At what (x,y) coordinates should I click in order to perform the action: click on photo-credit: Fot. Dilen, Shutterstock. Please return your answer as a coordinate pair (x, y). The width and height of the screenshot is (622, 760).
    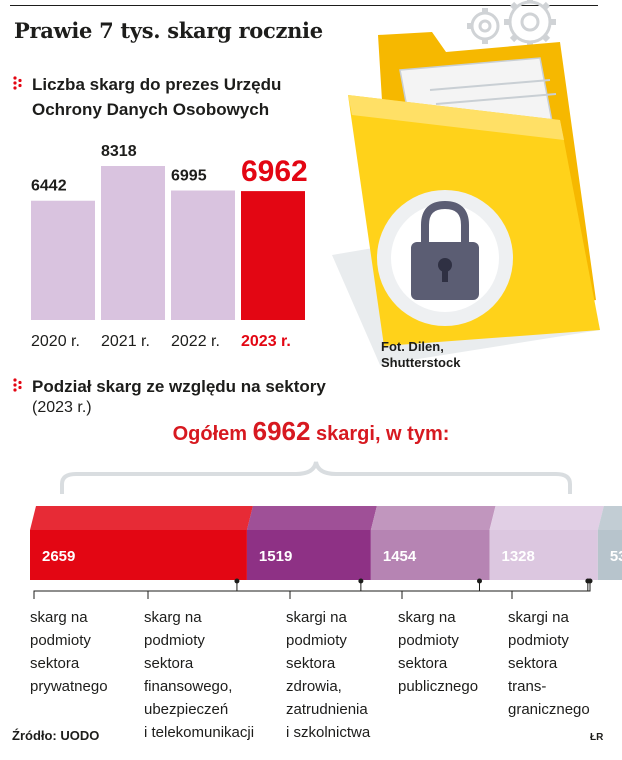
    Looking at the image, I should click on (420, 355).